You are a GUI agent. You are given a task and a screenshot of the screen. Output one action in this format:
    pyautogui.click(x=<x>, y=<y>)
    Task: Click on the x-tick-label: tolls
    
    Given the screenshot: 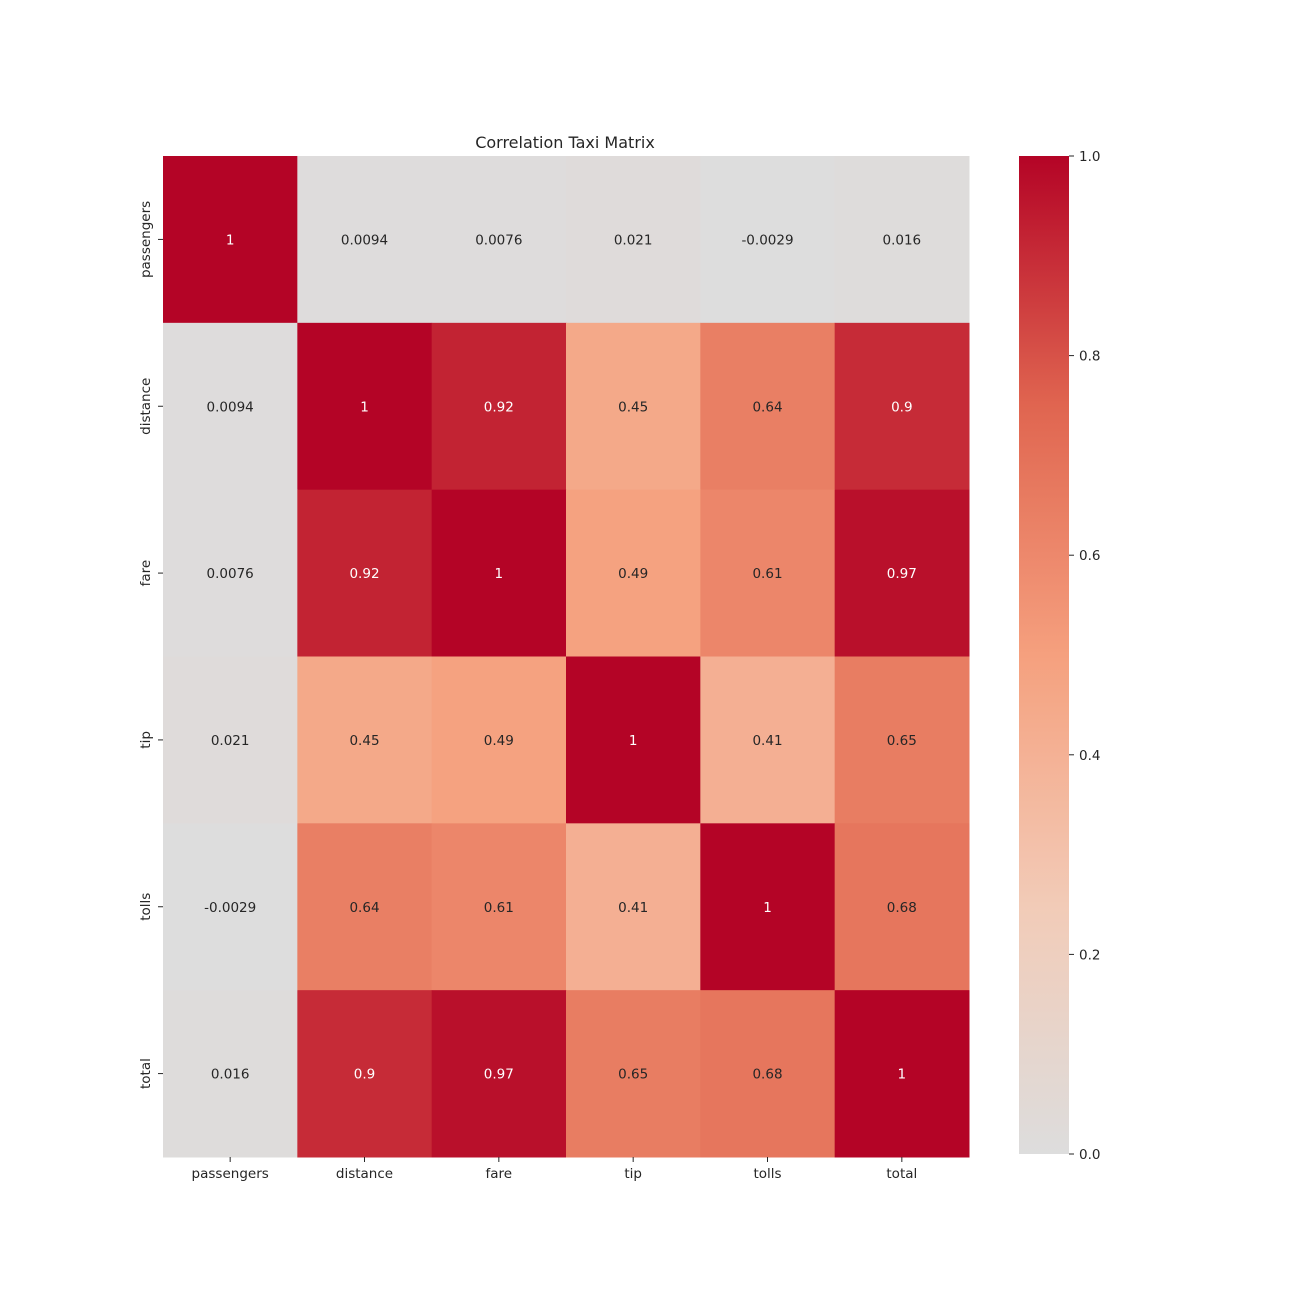 What is the action you would take?
    pyautogui.click(x=767, y=1174)
    